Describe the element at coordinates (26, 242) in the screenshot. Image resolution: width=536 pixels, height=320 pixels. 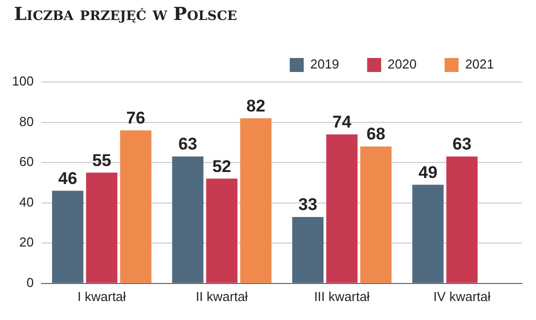
I see `y-tick-label: 20` at that location.